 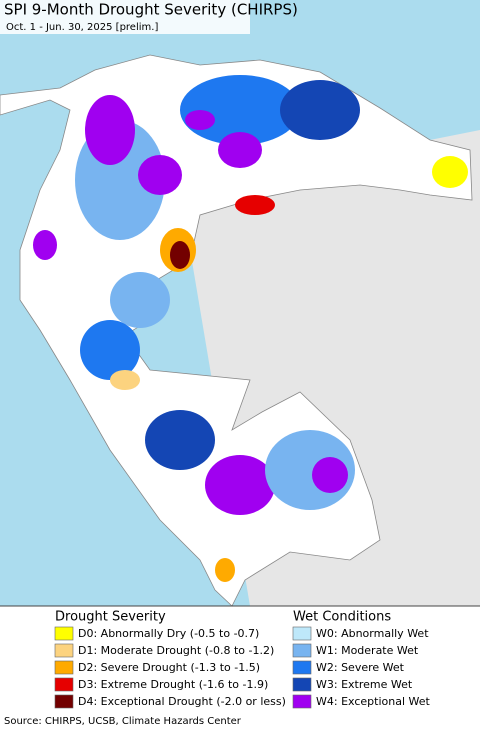 What do you see at coordinates (173, 684) in the screenshot?
I see `legend-label: D3: Extreme Drought (-1.6 to -1.9)` at bounding box center [173, 684].